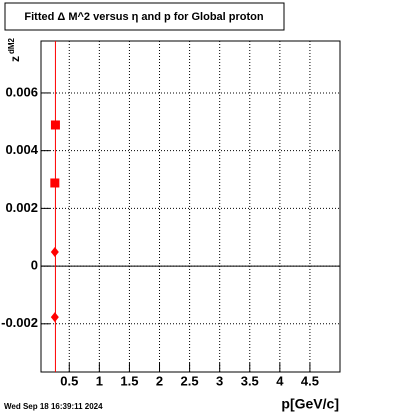 This screenshot has width=400, height=414. Describe the element at coordinates (190, 380) in the screenshot. I see `x-tick-label: 2.5` at that location.